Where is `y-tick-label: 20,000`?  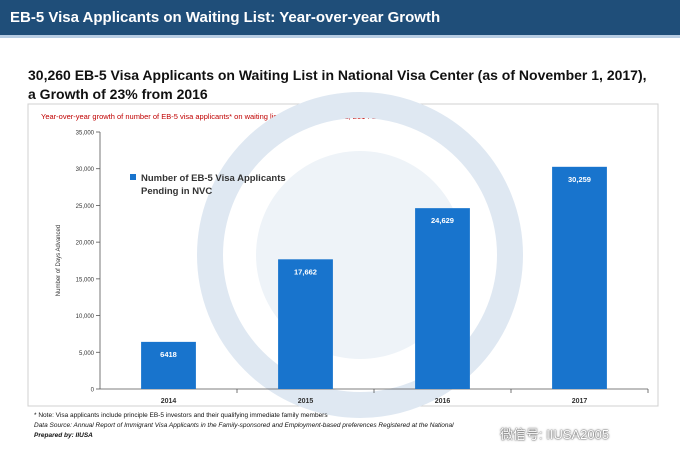 y-tick-label: 20,000 is located at coordinates (85, 244).